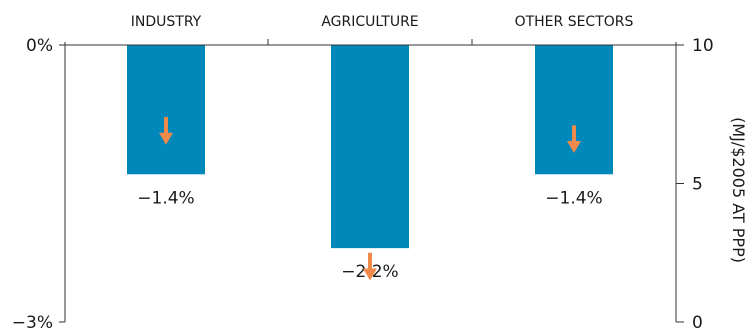 Image resolution: width=753 pixels, height=328 pixels. I want to click on left-tick-label: 0%, so click(39, 46).